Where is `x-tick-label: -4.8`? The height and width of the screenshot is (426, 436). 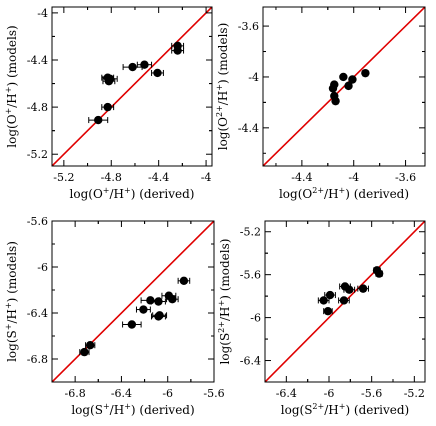
x-tick-label: -4.8 is located at coordinates (111, 177).